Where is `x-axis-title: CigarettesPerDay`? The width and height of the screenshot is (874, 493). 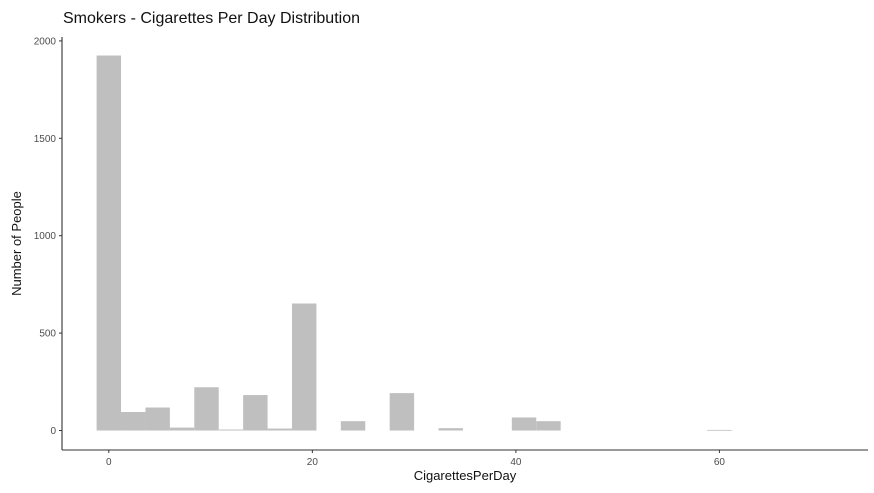
x-axis-title: CigarettesPerDay is located at coordinates (465, 475).